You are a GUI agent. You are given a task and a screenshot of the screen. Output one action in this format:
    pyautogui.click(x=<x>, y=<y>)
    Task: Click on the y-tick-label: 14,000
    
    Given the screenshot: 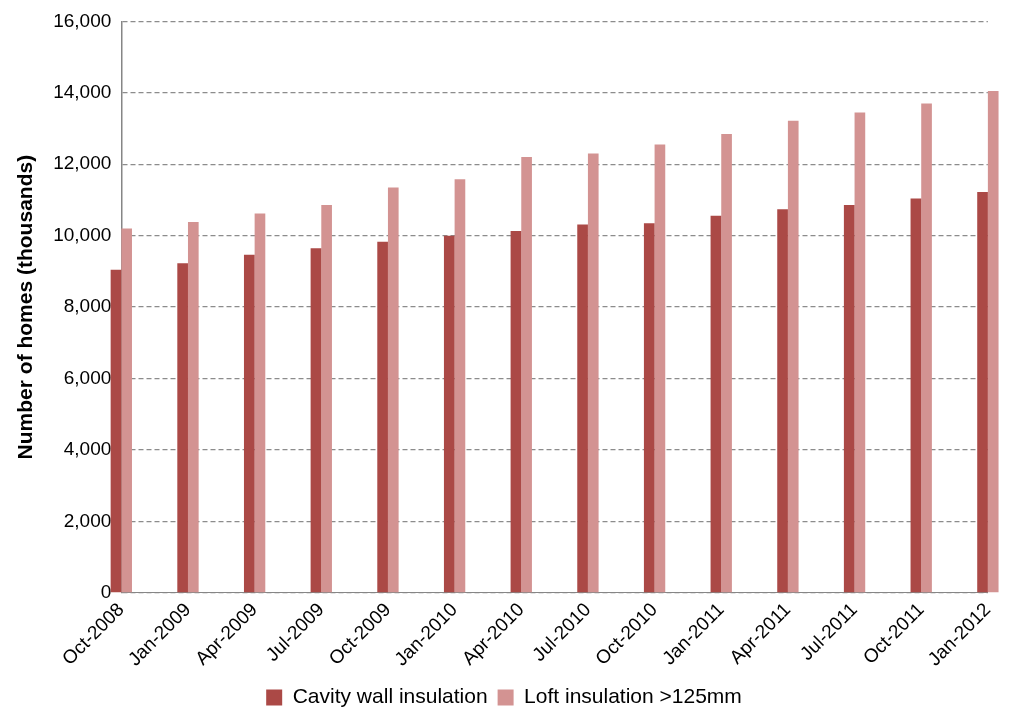 What is the action you would take?
    pyautogui.click(x=82, y=92)
    